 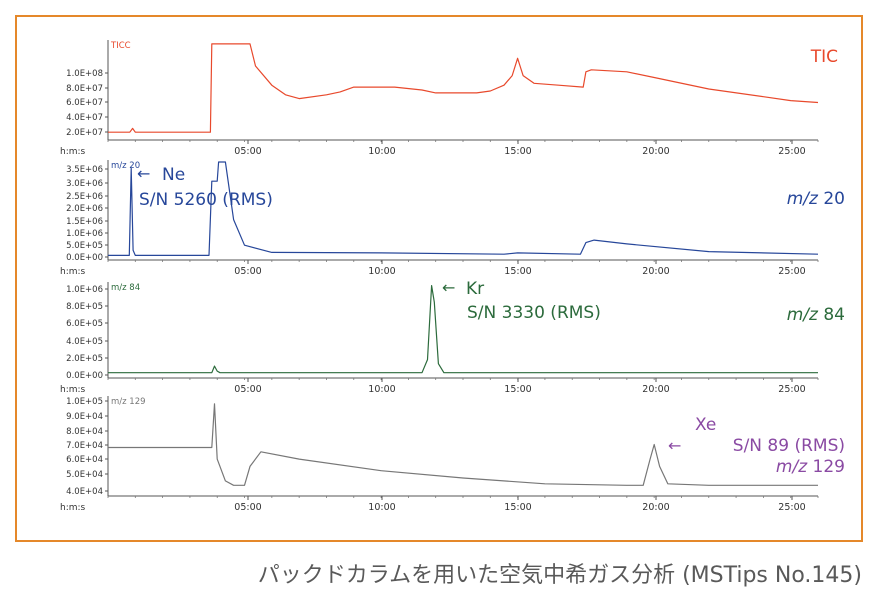 What do you see at coordinates (705, 425) in the screenshot?
I see `xe-label: Xe` at bounding box center [705, 425].